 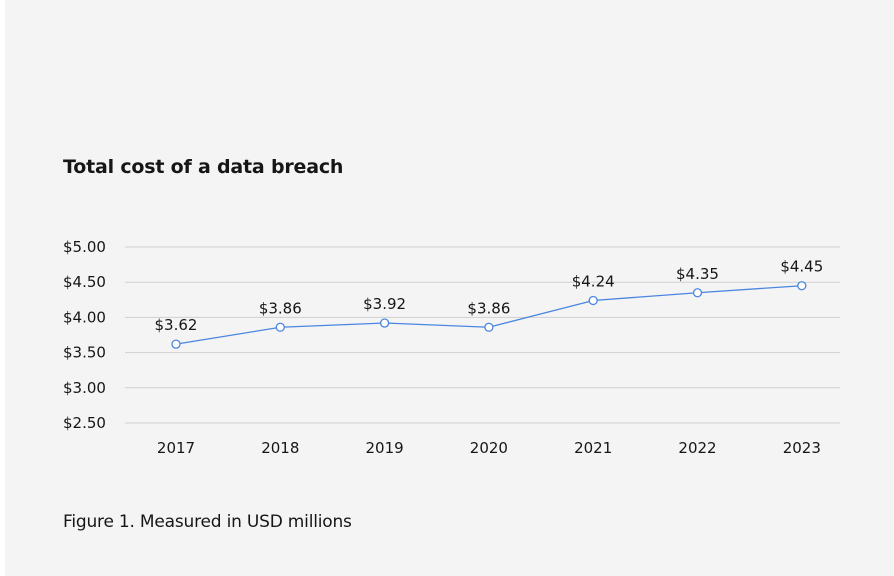 I want to click on y-tick-label: $2.50, so click(x=84, y=423).